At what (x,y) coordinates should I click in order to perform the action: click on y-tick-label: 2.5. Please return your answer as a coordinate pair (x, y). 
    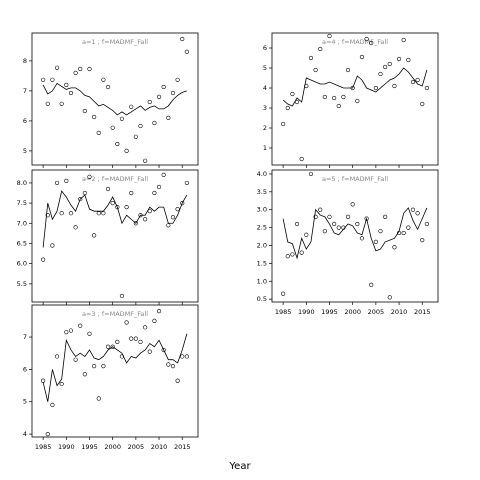
    Looking at the image, I should click on (262, 228).